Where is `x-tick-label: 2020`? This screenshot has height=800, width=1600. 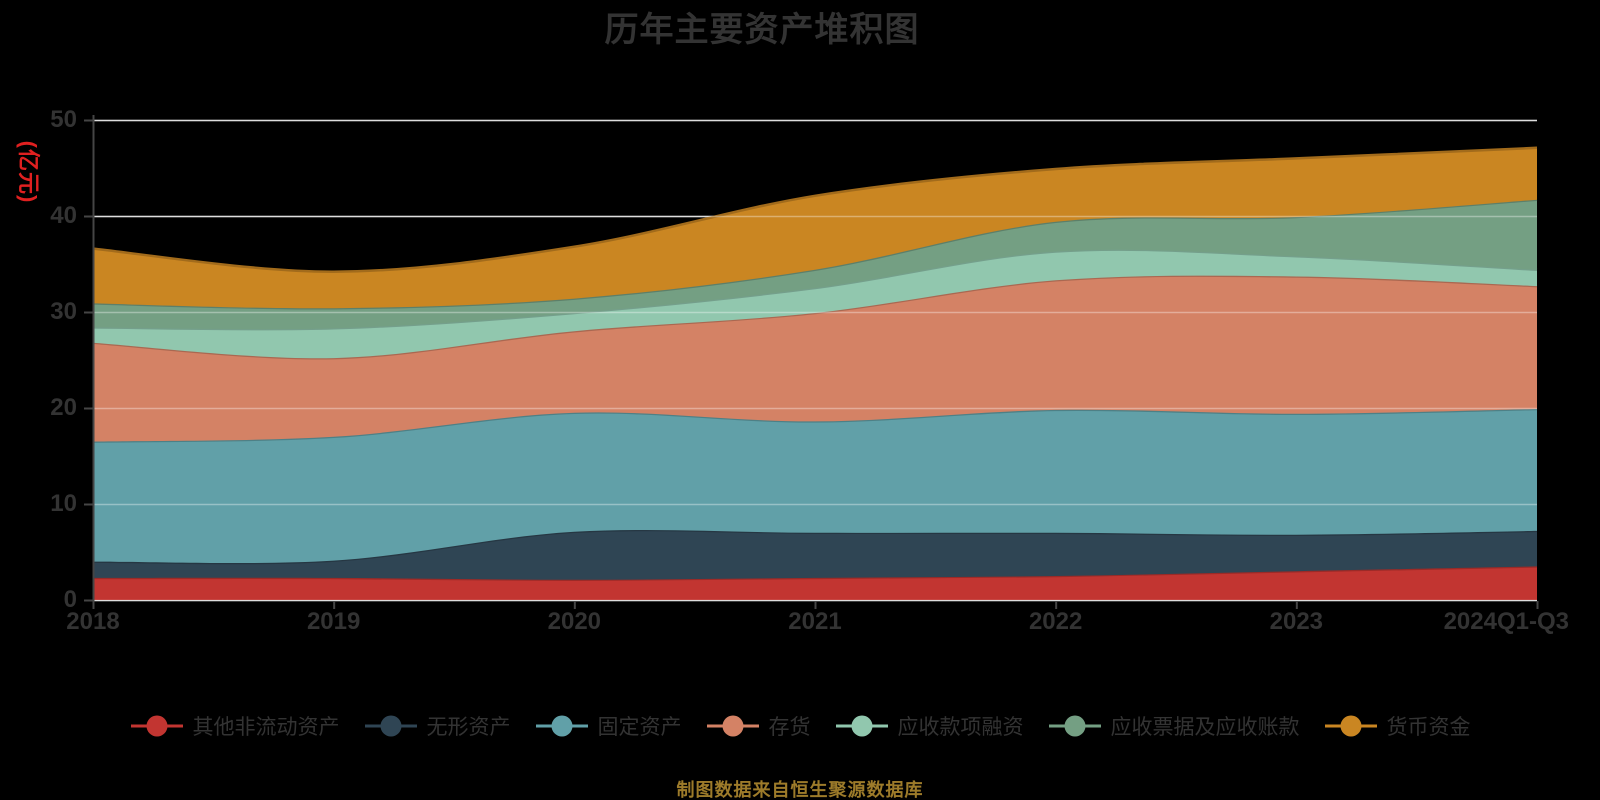 x-tick-label: 2020 is located at coordinates (574, 621).